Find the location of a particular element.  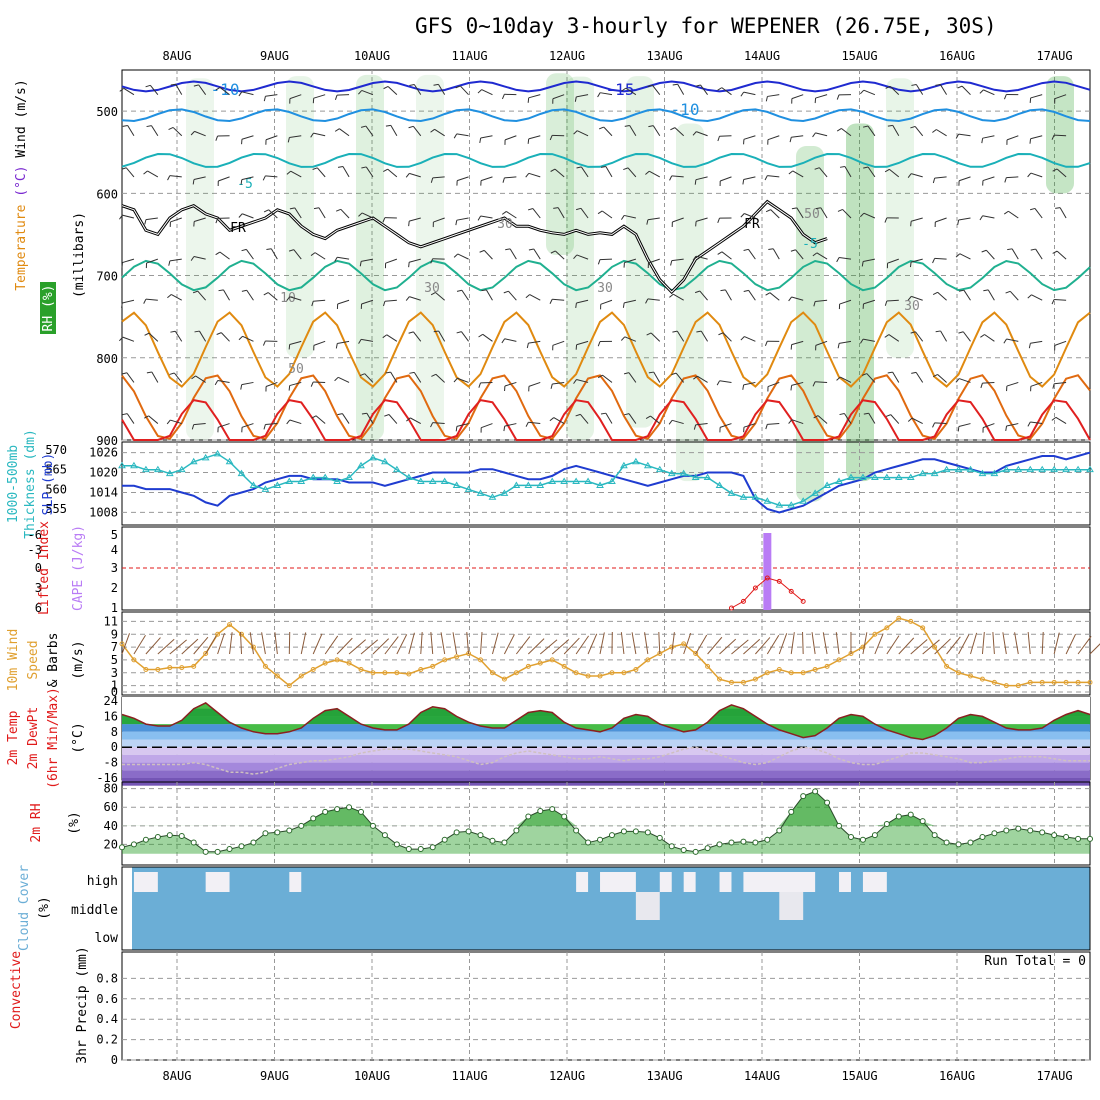

rh-shading is located at coordinates (300, 217).